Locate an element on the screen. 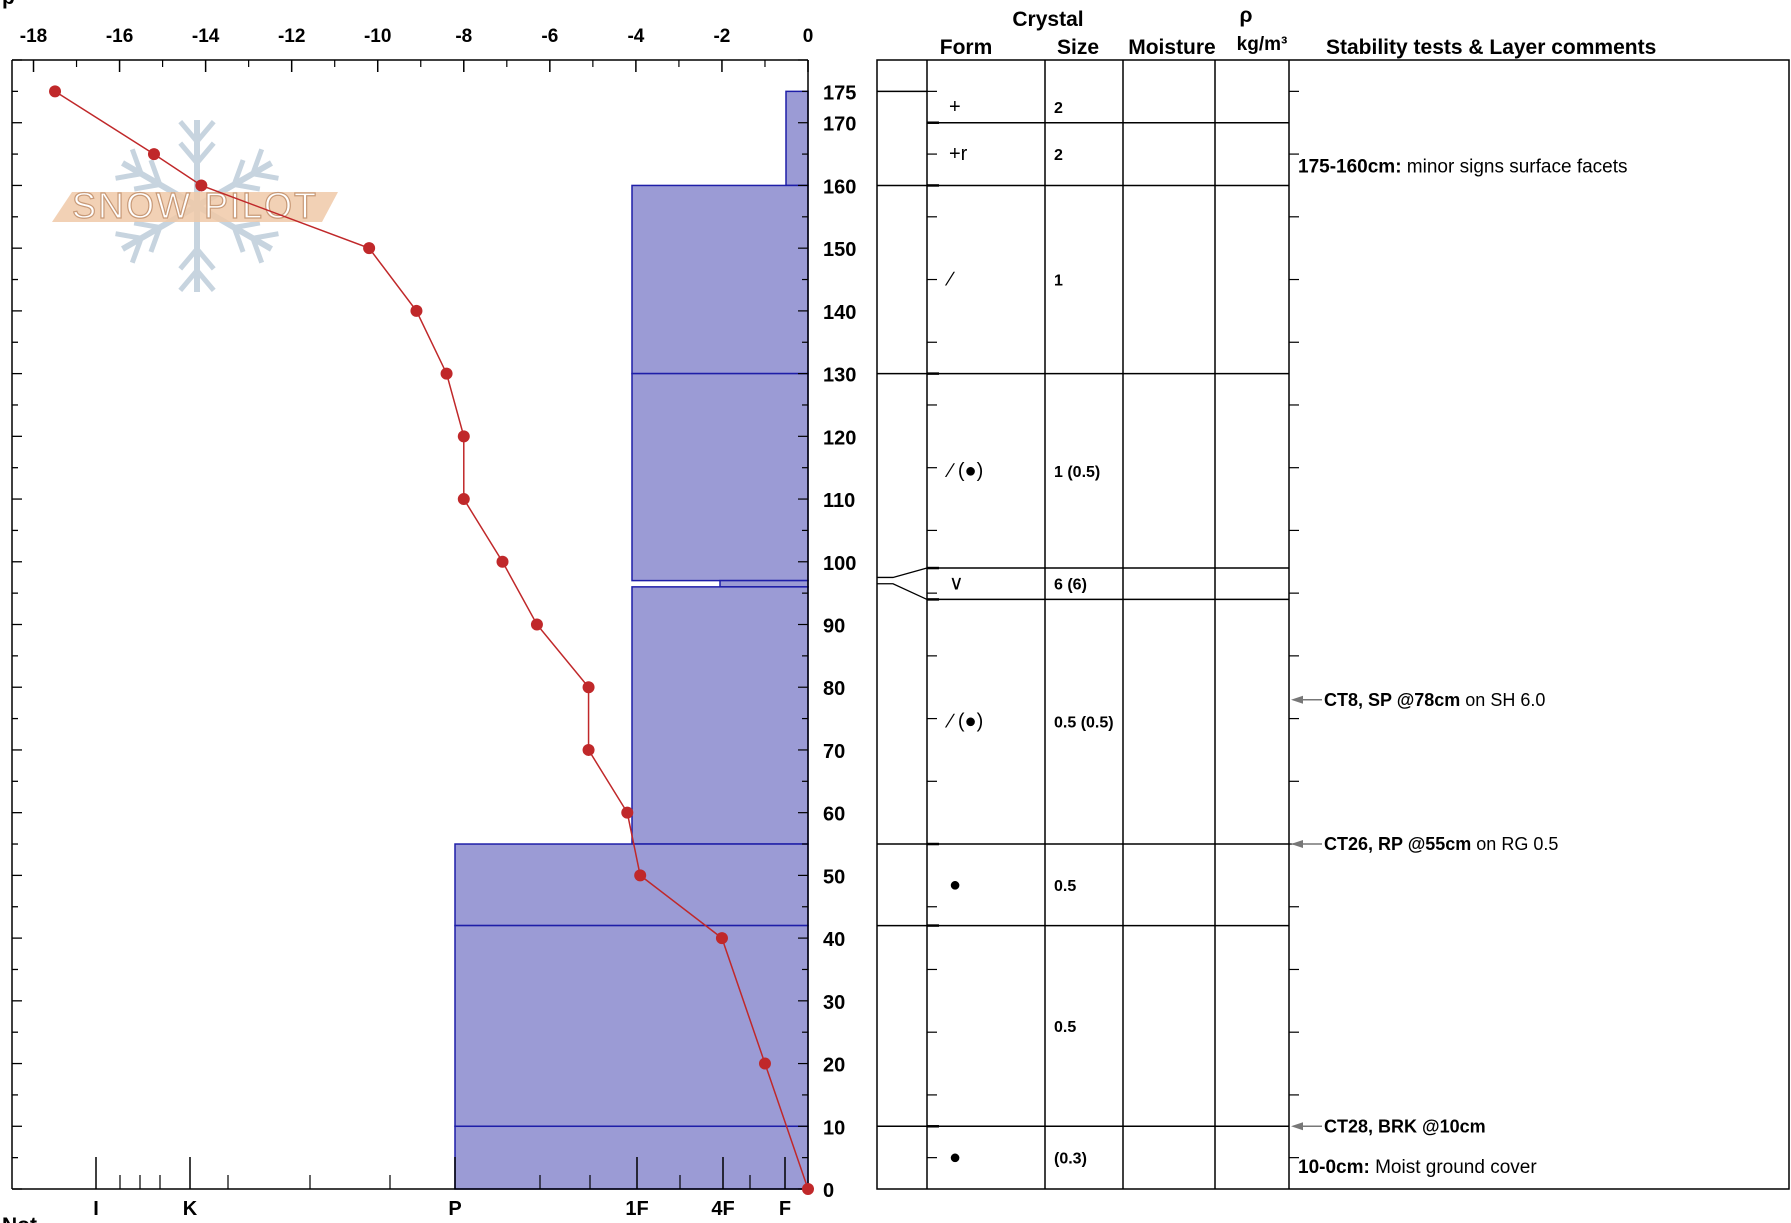  stability-test-detail: on SH 6.0 is located at coordinates (1502, 700).